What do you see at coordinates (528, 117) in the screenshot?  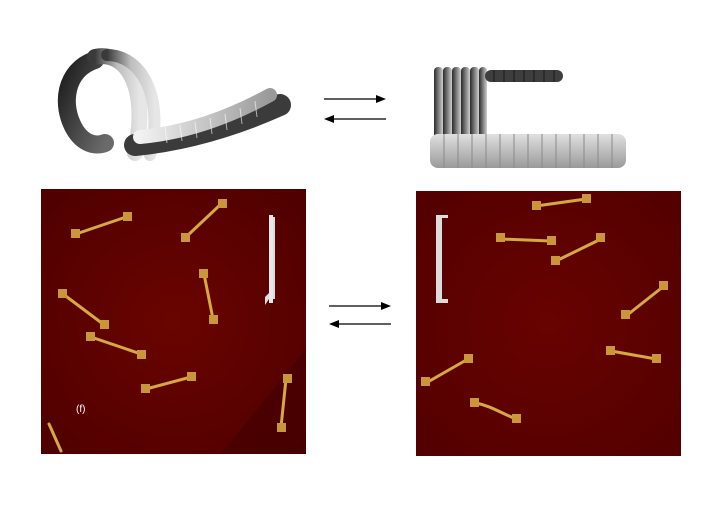 I see `folded-rod-model` at bounding box center [528, 117].